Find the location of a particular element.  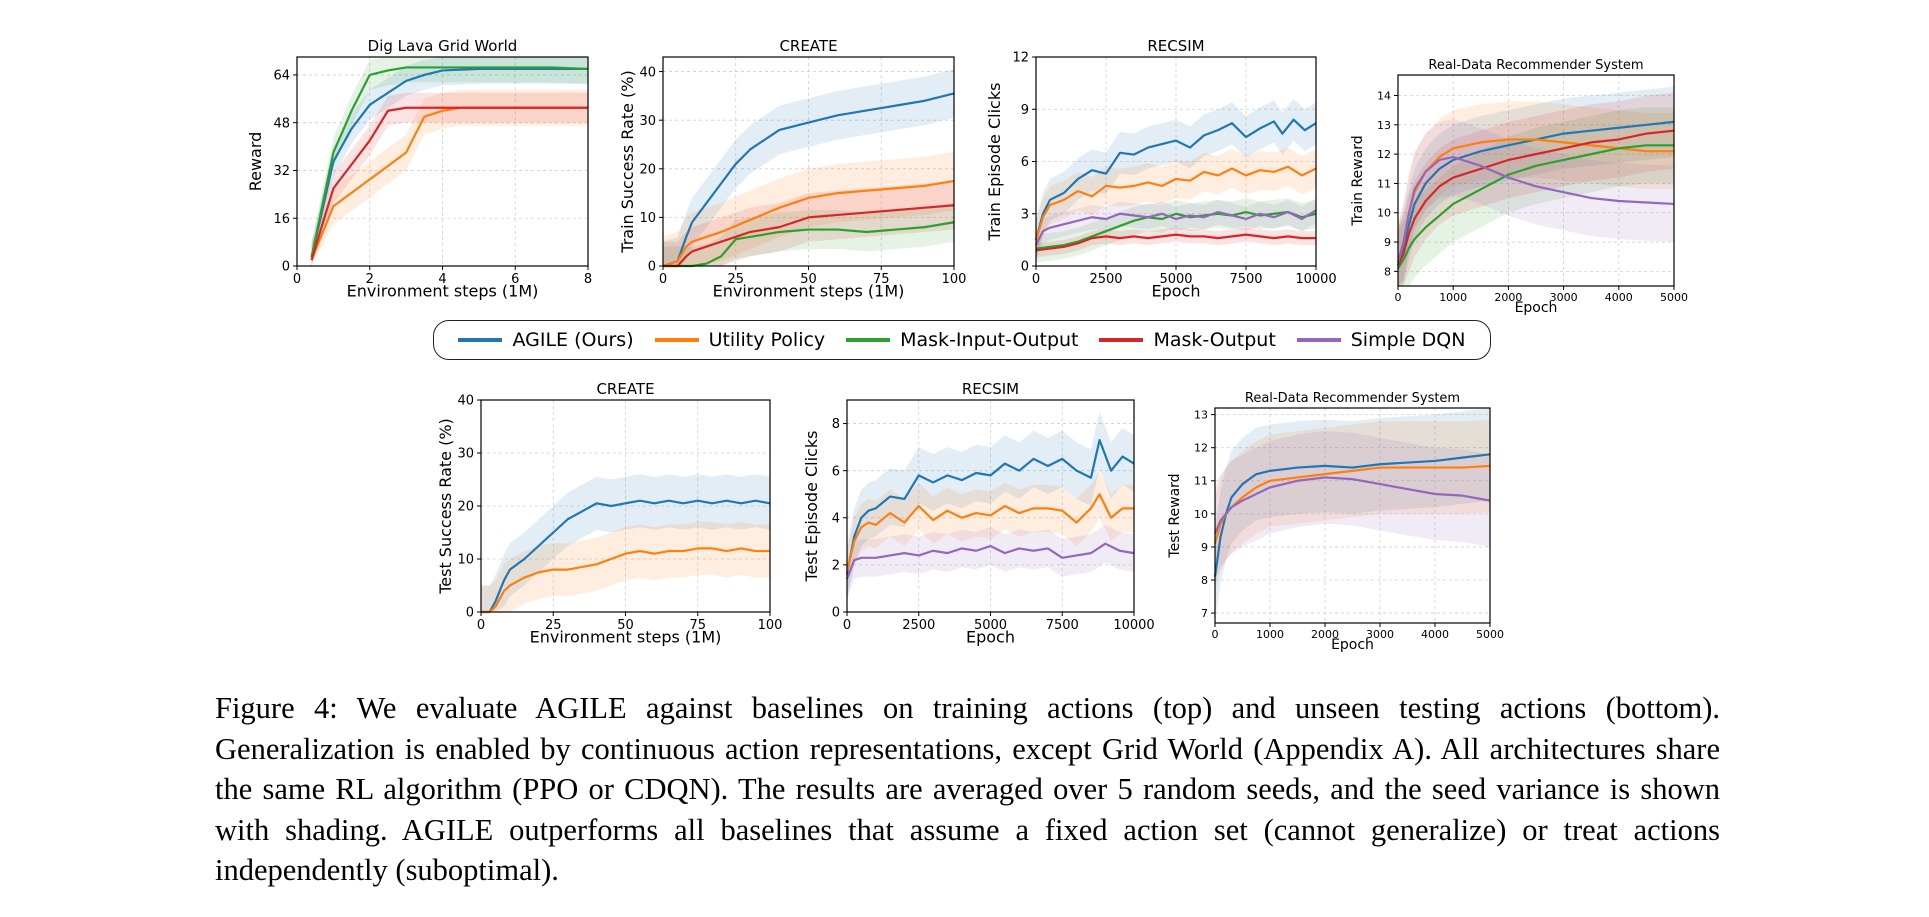

x-tick-label: 1000 is located at coordinates (1270, 634).